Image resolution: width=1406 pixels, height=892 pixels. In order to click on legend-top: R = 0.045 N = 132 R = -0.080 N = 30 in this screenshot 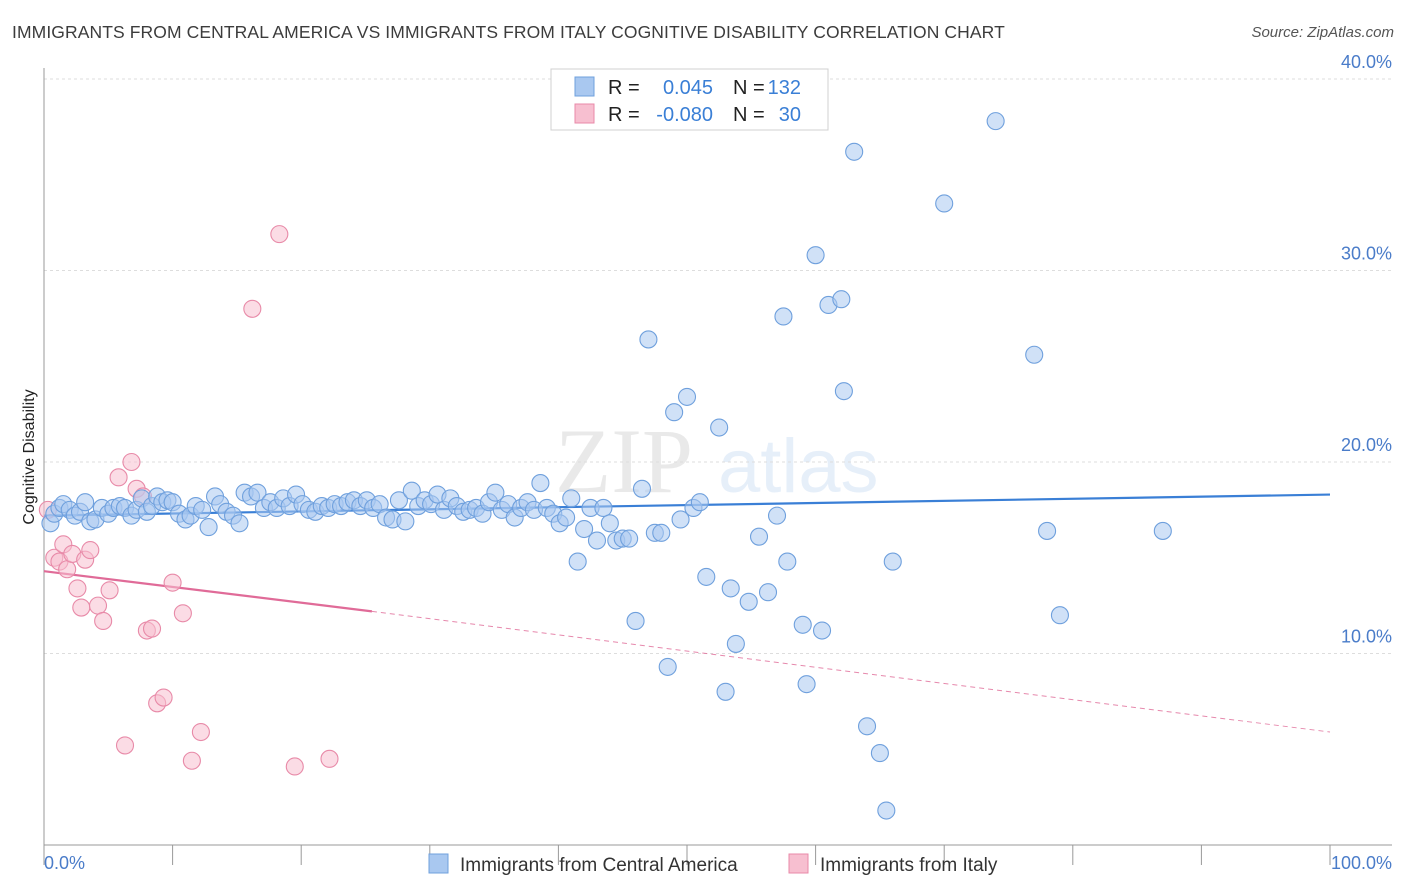, I will do `click(689, 99)`.